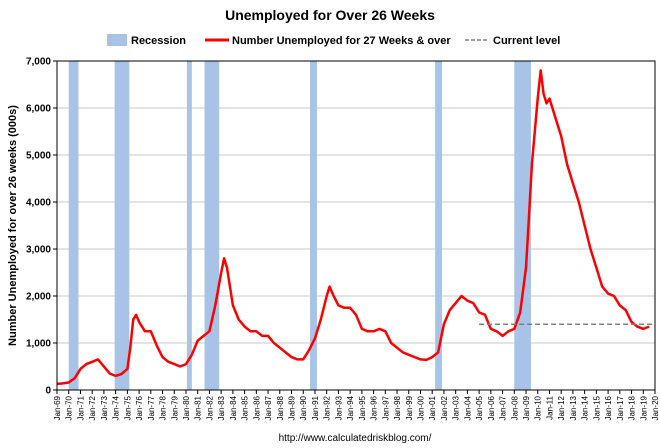 This screenshot has height=448, width=660. I want to click on x-tick-label: Jan-83, so click(221, 407).